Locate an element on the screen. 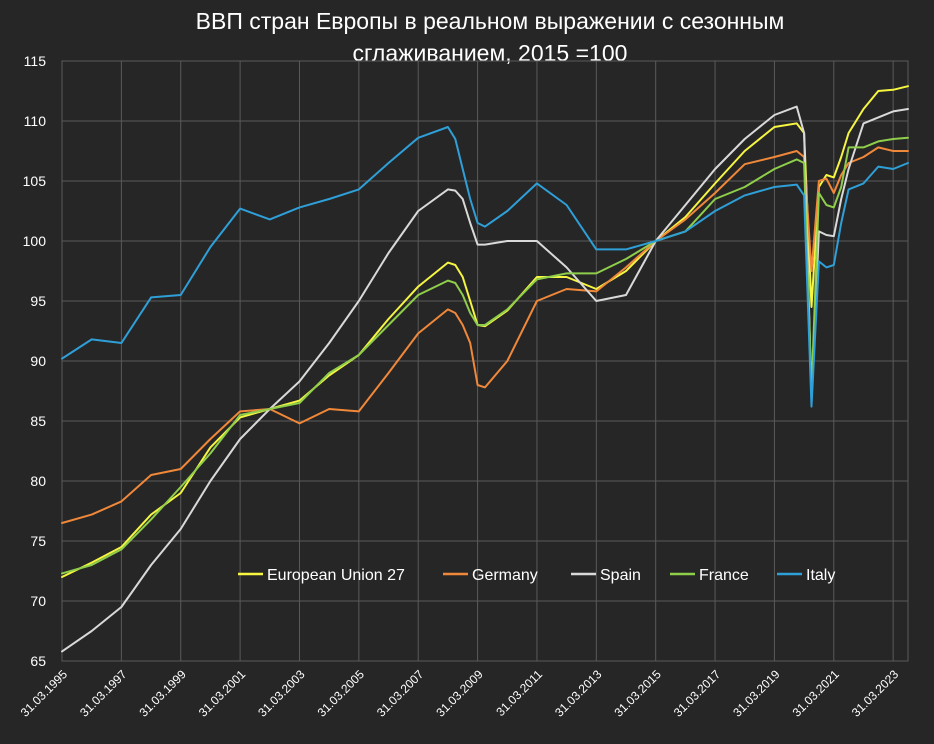  y-tick-label: 110 is located at coordinates (35, 121).